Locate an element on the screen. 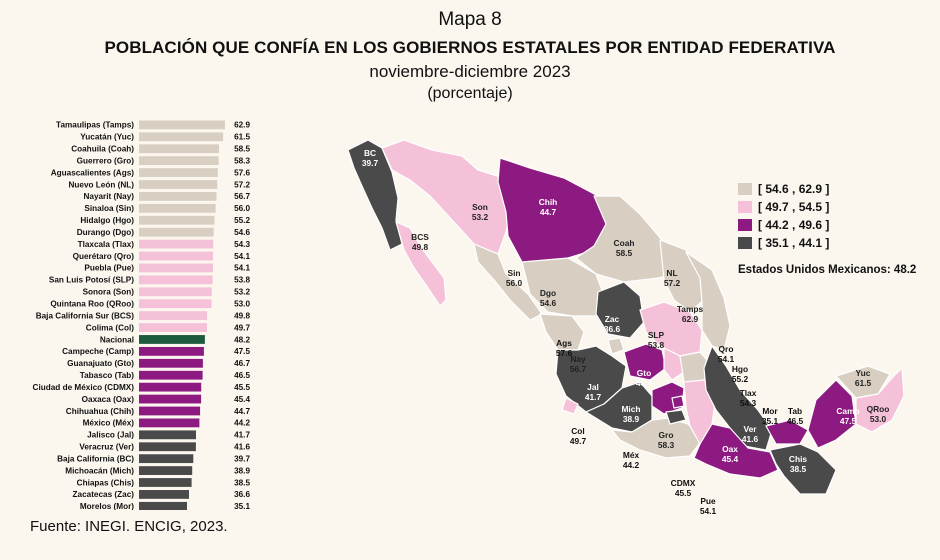  bar-value: 46.7 is located at coordinates (242, 363).